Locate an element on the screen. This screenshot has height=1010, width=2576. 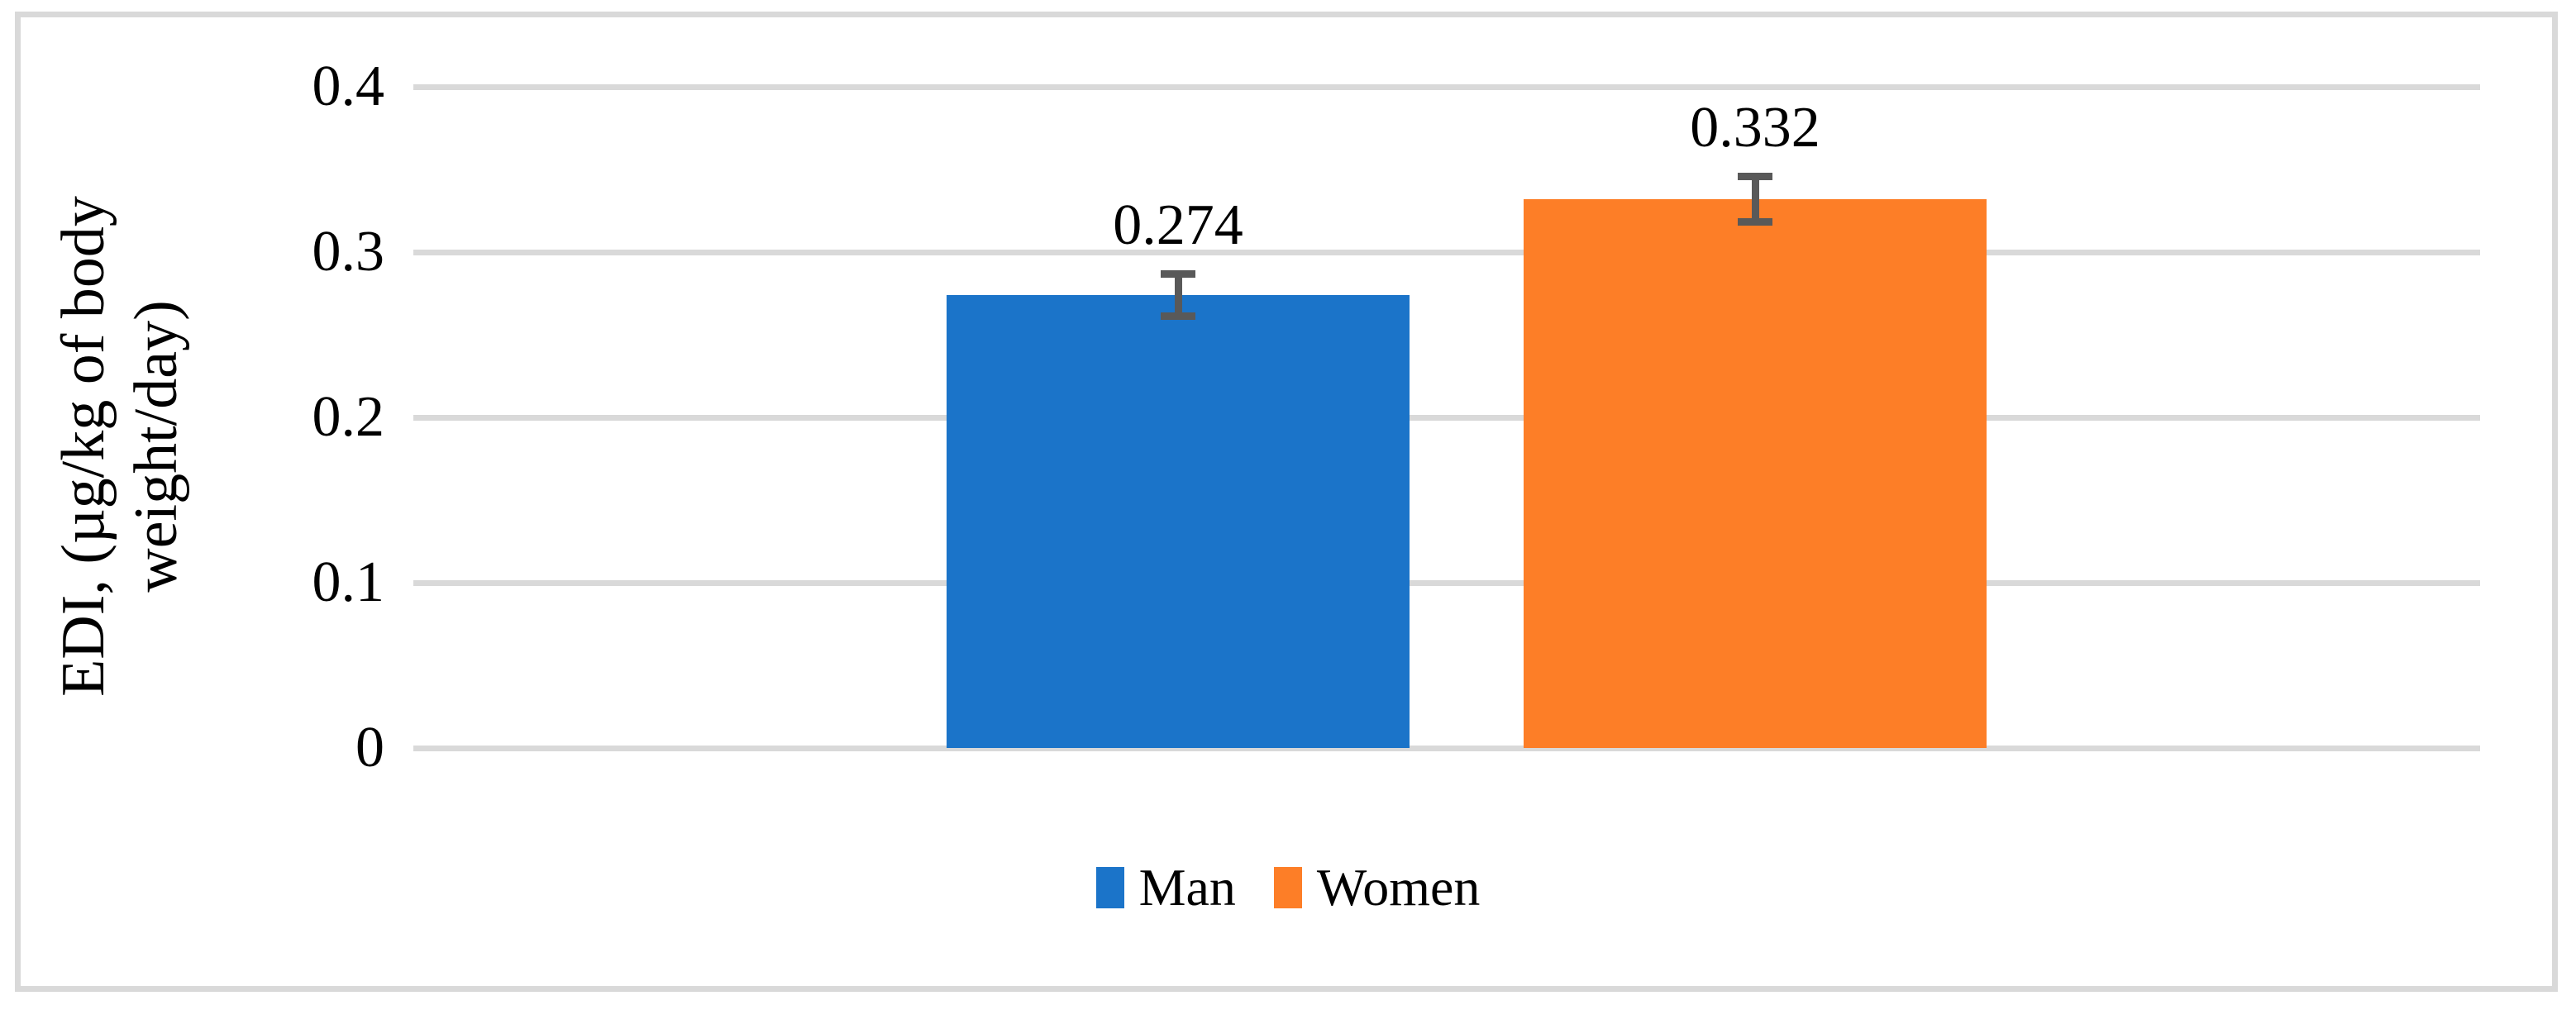
error-bar-women is located at coordinates (1755, 199).